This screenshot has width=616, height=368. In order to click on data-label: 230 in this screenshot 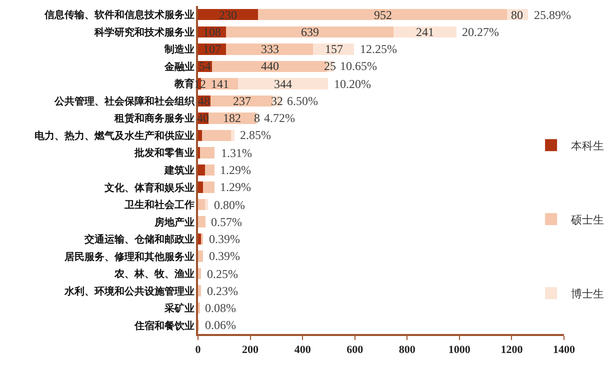, I will do `click(228, 15)`.